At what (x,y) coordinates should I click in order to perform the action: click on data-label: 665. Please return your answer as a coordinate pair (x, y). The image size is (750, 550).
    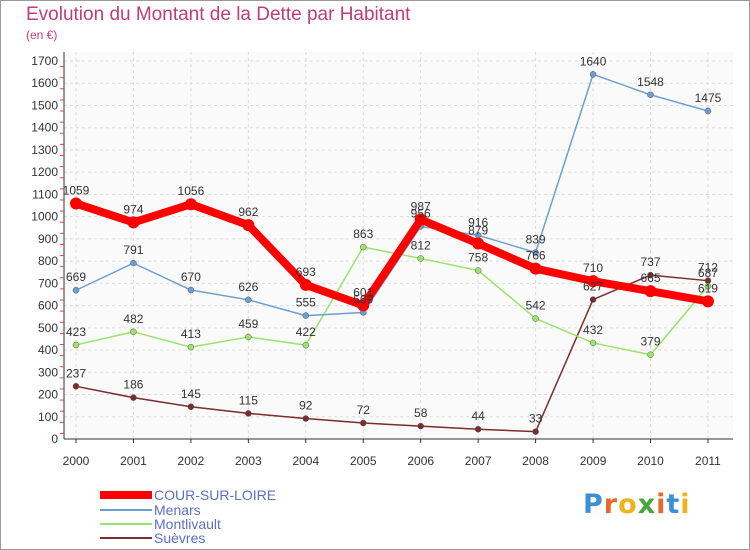
    Looking at the image, I should click on (650, 278).